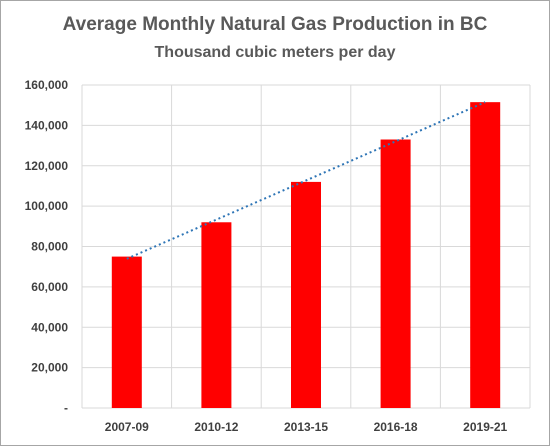 This screenshot has width=550, height=446. I want to click on y-tick-label: 100,000, so click(47, 206).